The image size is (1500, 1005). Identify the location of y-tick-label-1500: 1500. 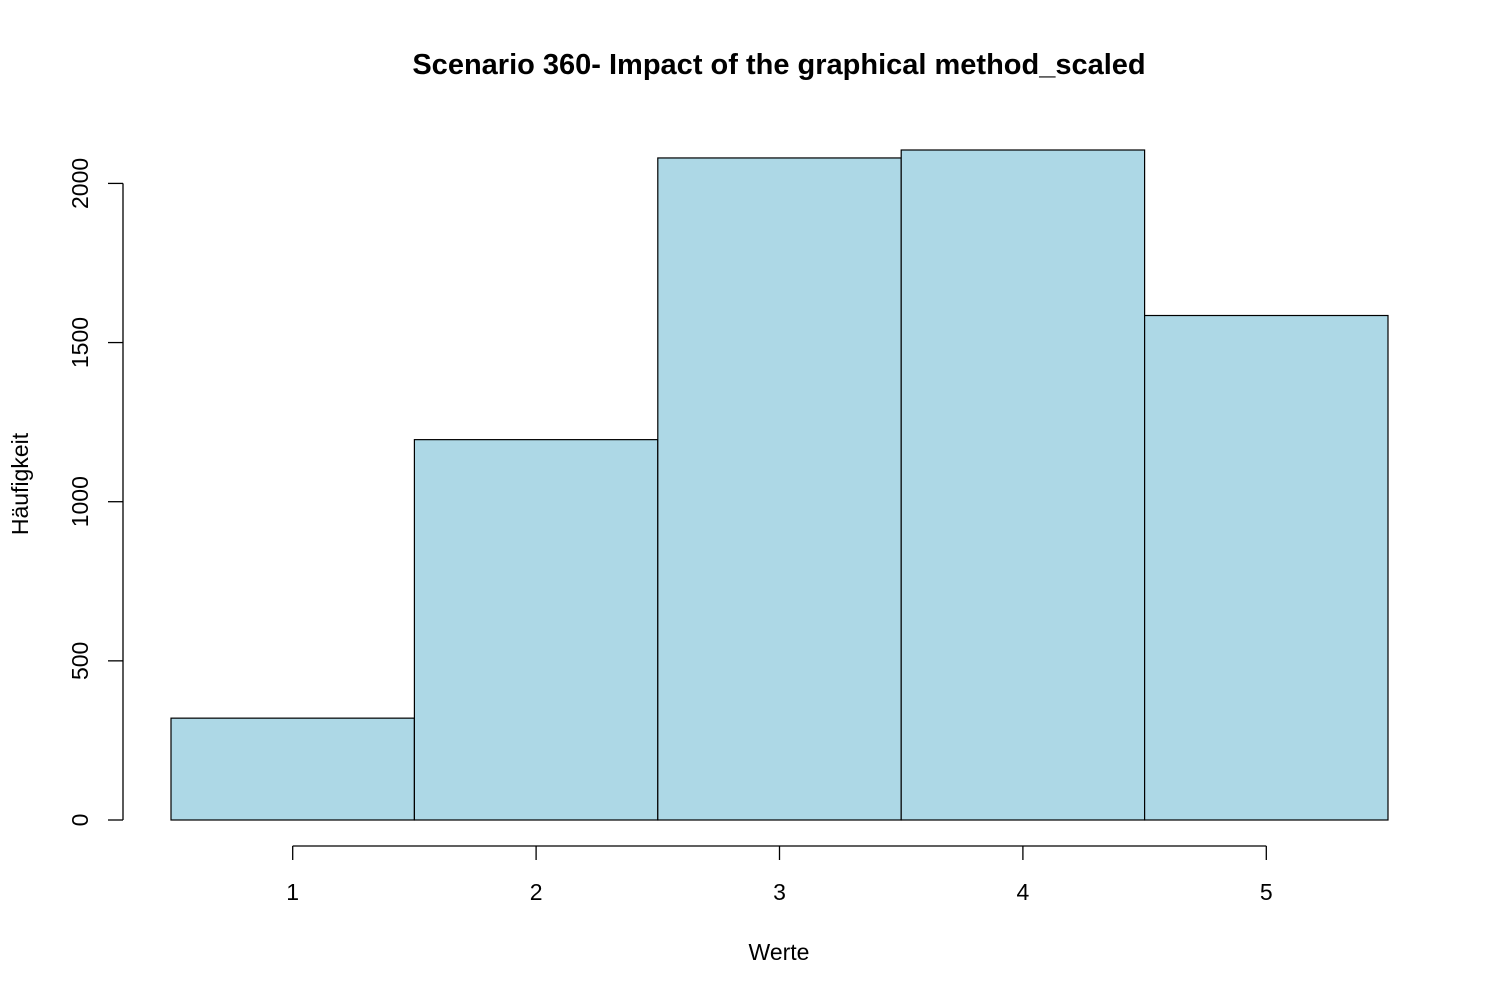
(80, 342).